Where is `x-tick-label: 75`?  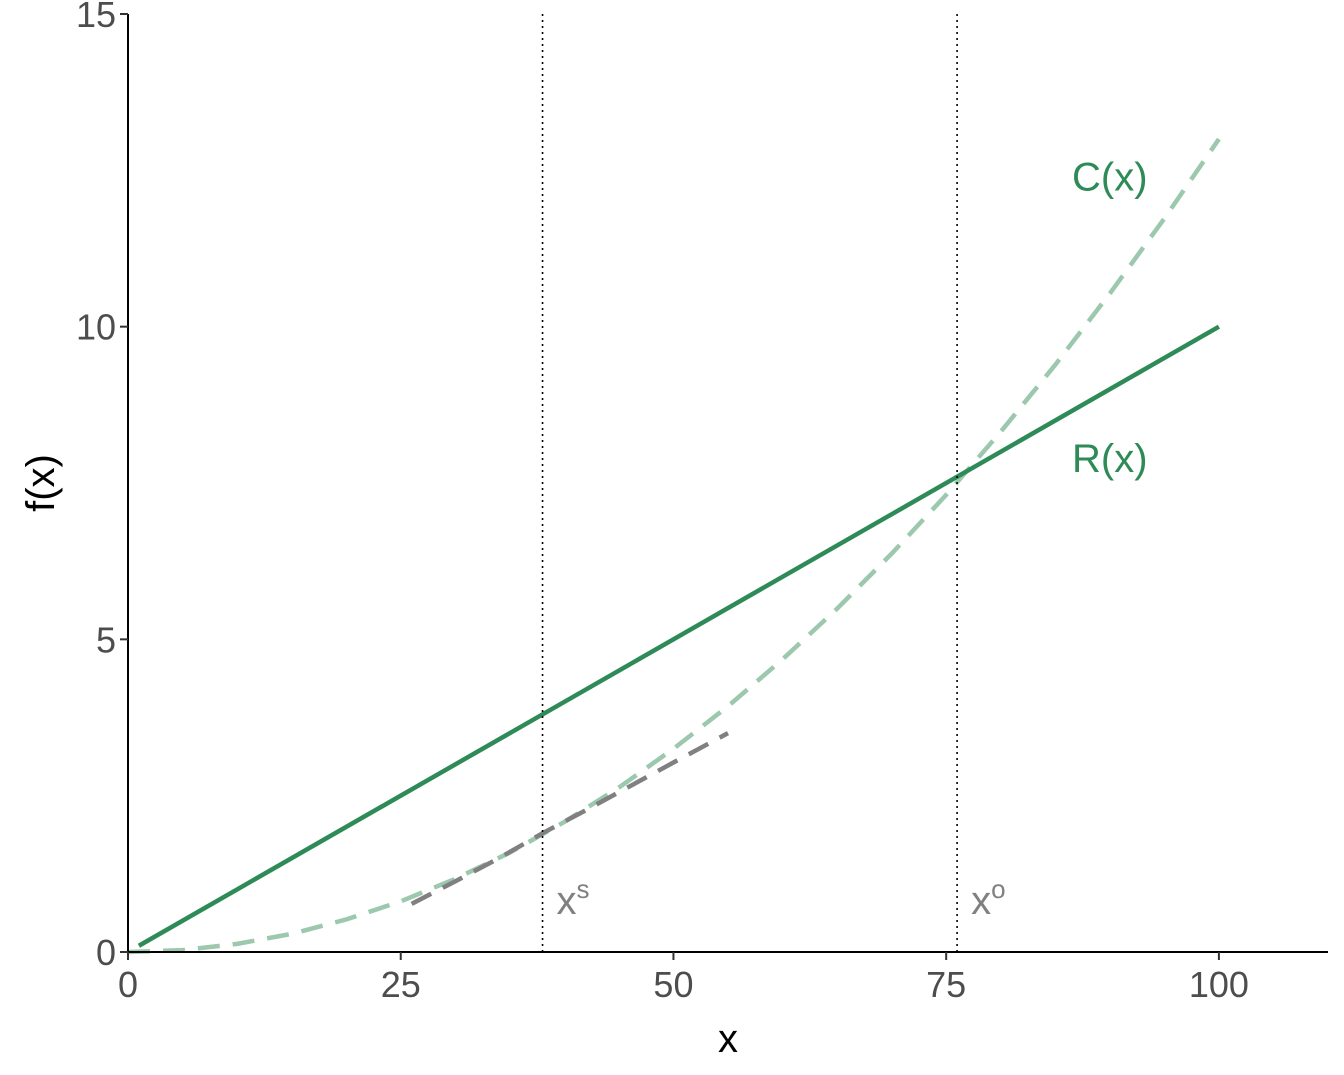
x-tick-label: 75 is located at coordinates (946, 984).